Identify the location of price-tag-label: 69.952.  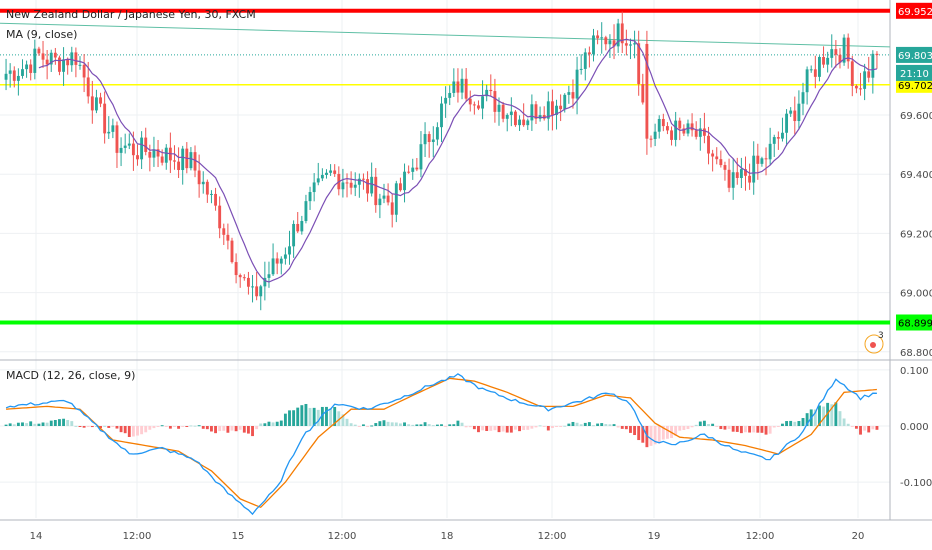
(915, 12).